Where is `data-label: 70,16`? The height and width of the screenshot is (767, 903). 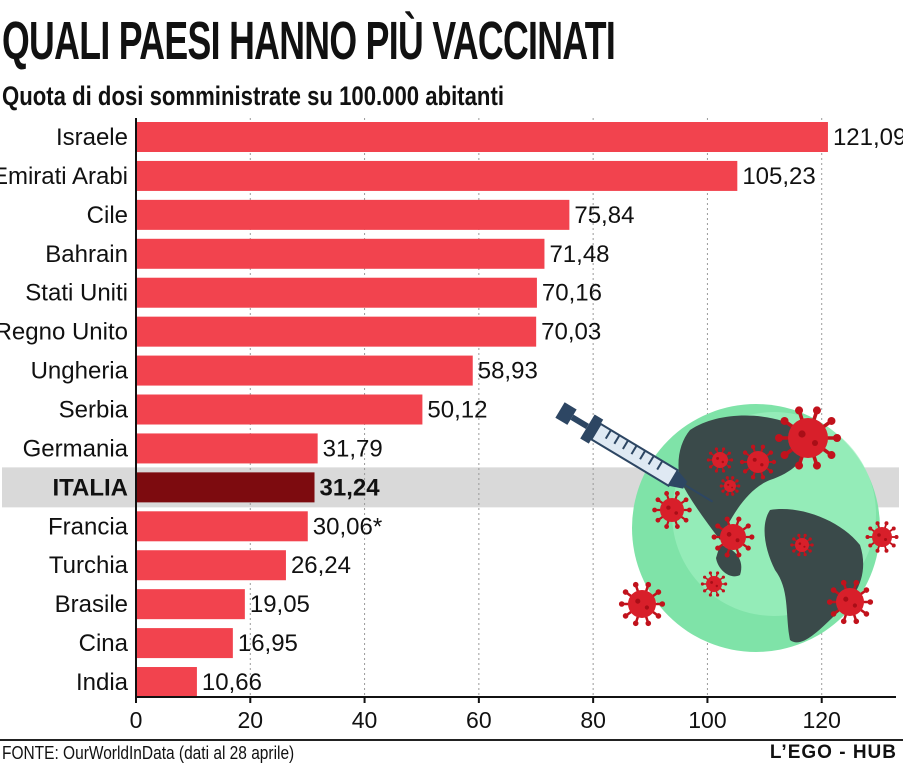
data-label: 70,16 is located at coordinates (572, 293).